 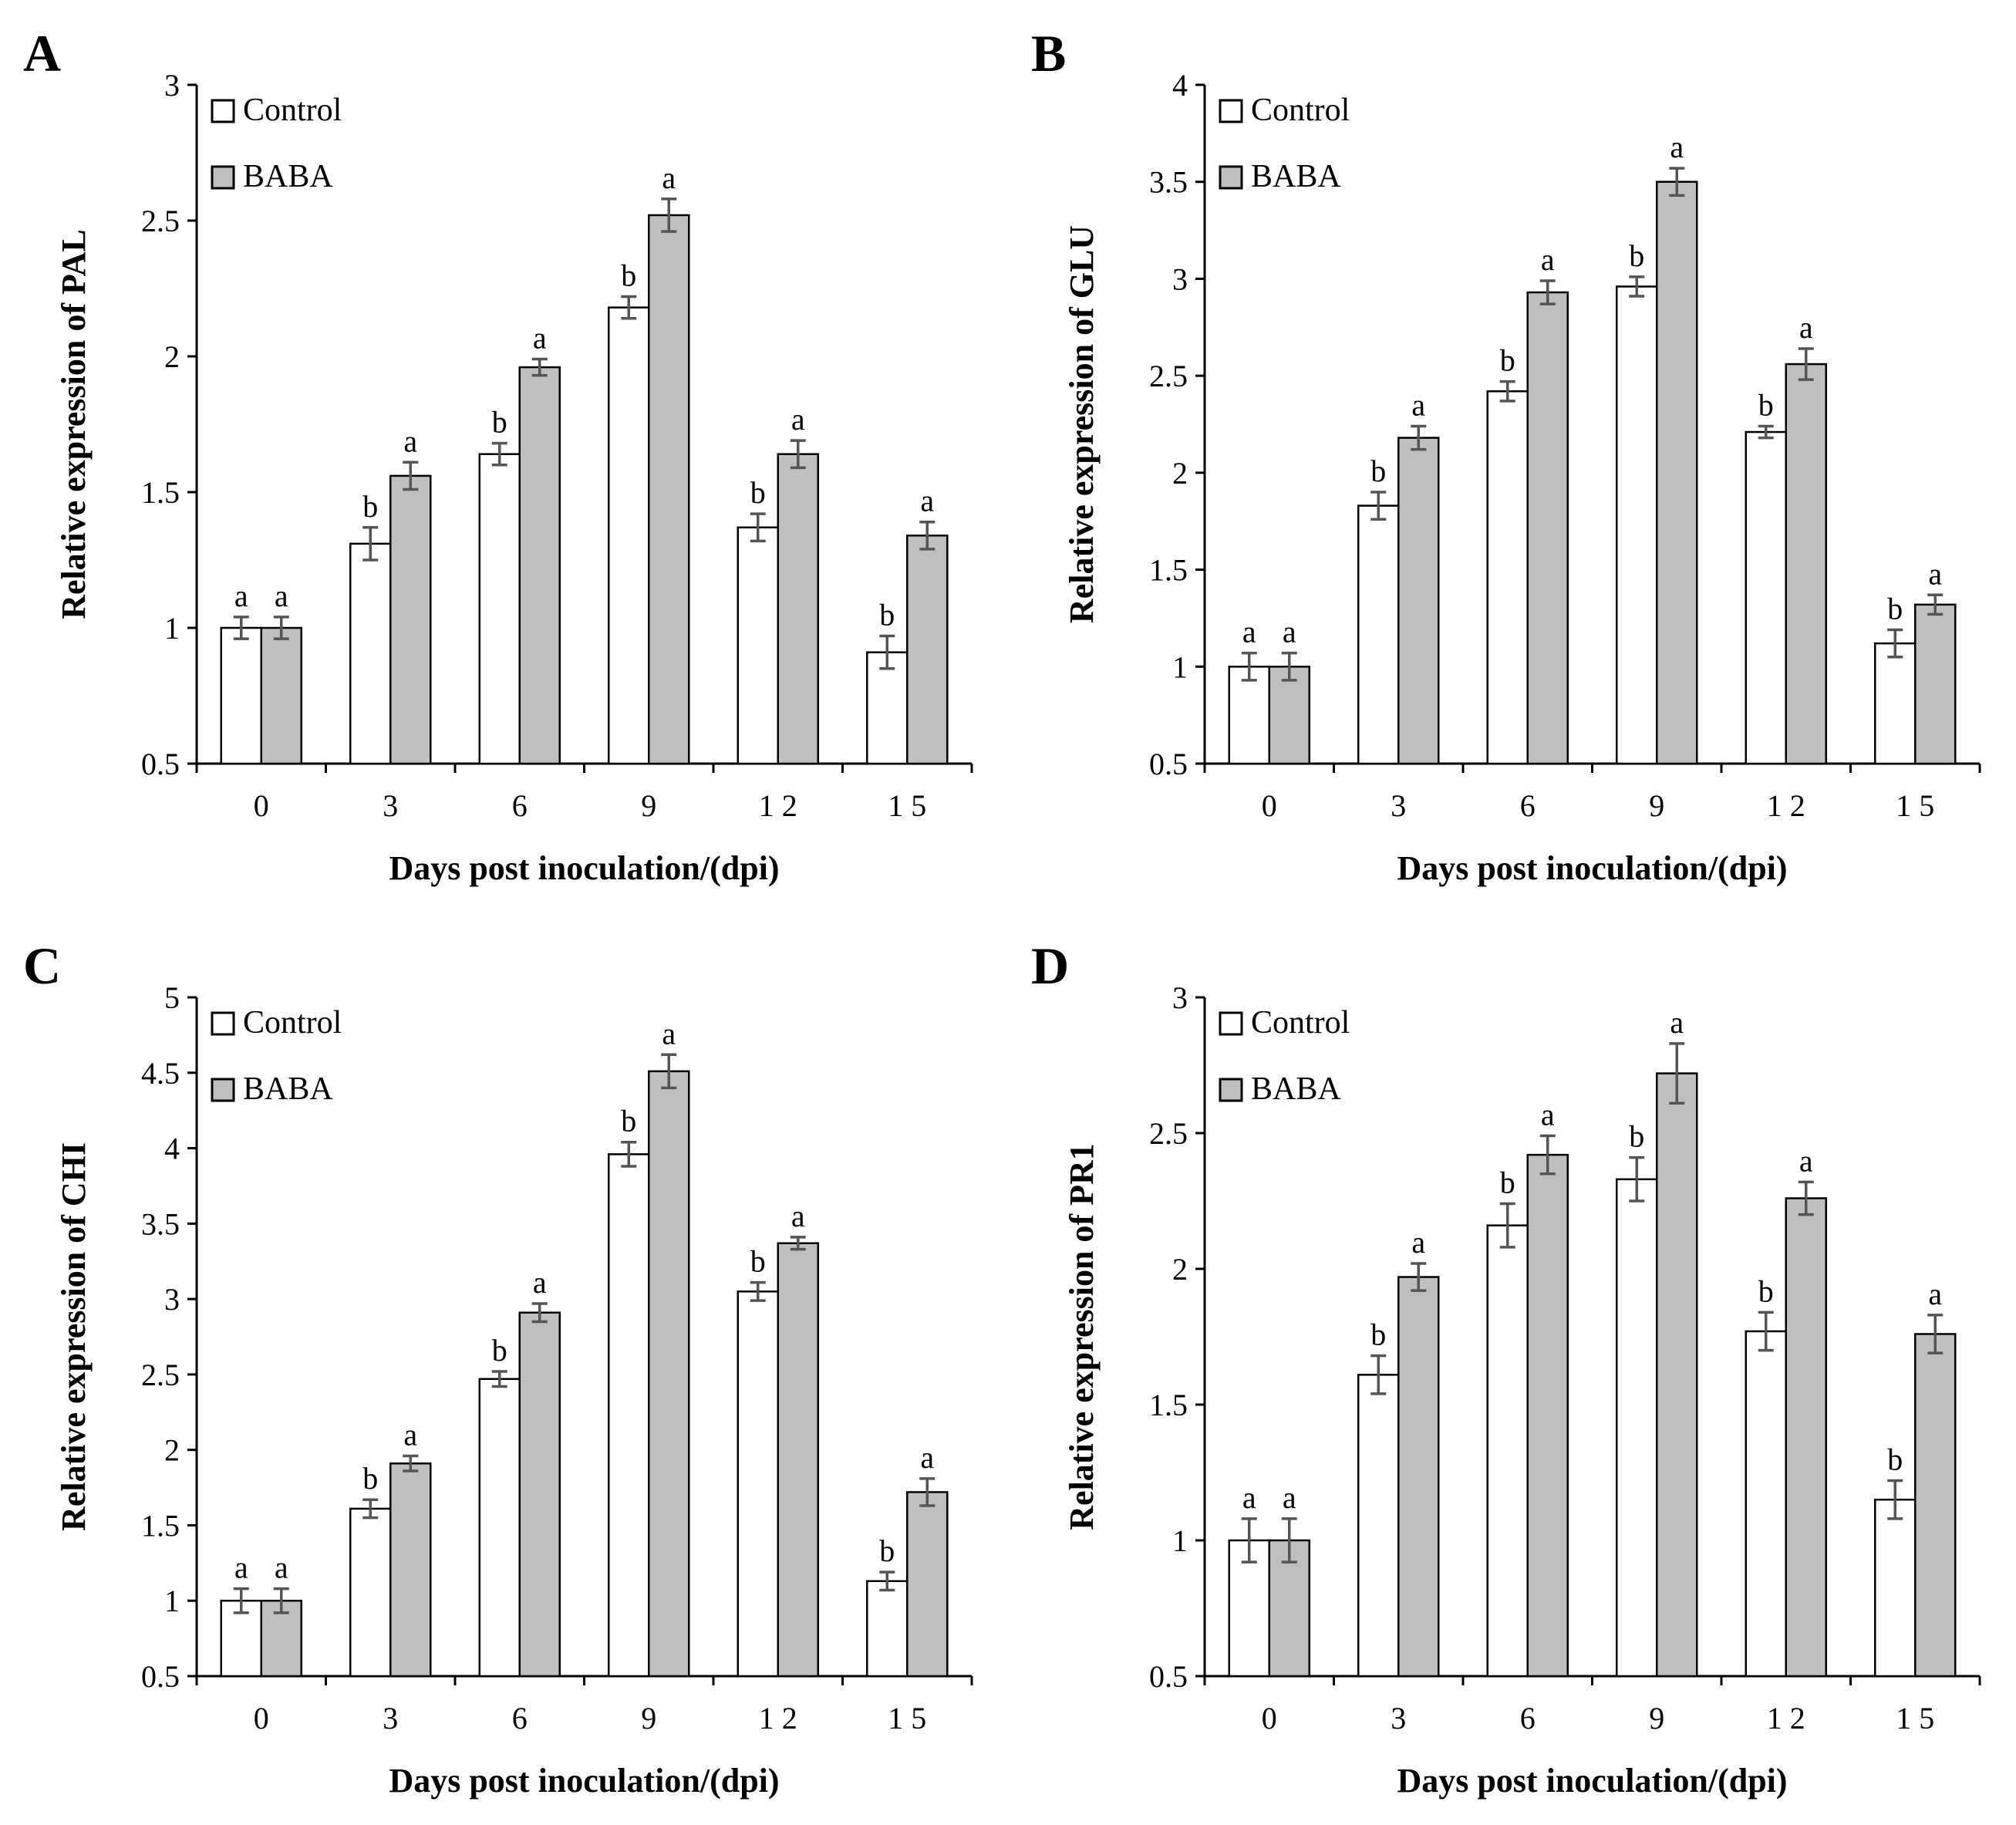 What do you see at coordinates (1050, 965) in the screenshot?
I see `panel-letter: D` at bounding box center [1050, 965].